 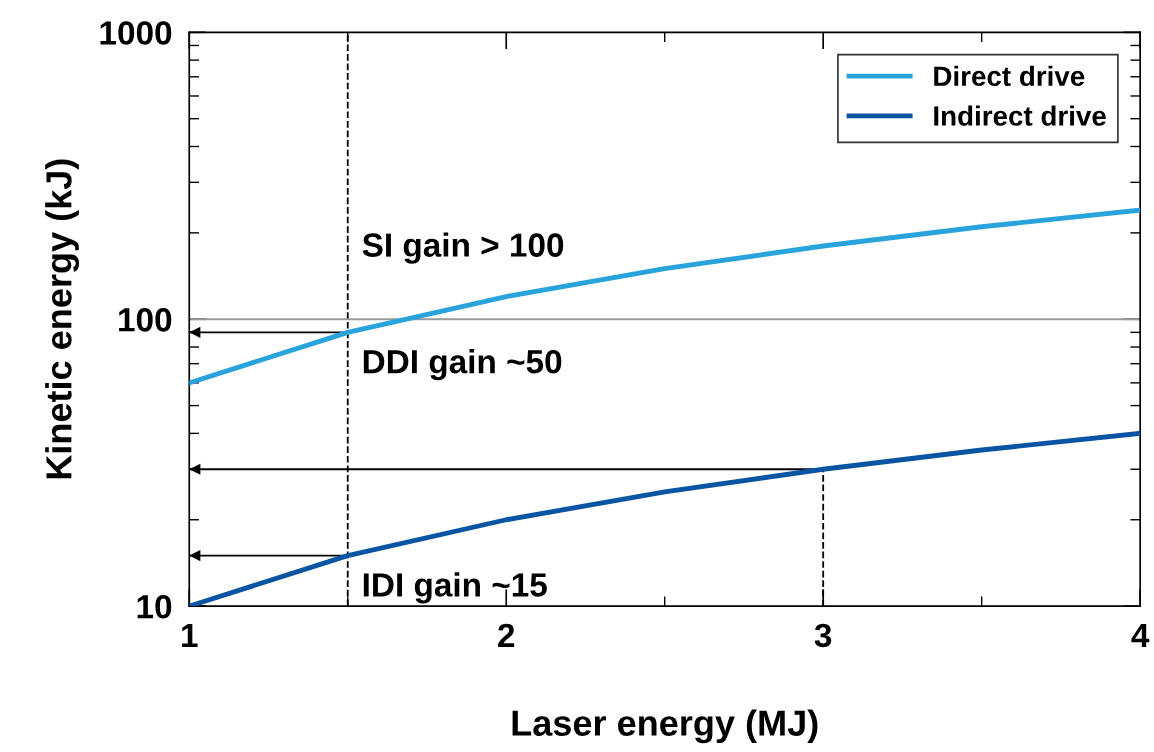 I want to click on y-axis-title: Kinetic energy (kJ), so click(x=62, y=319).